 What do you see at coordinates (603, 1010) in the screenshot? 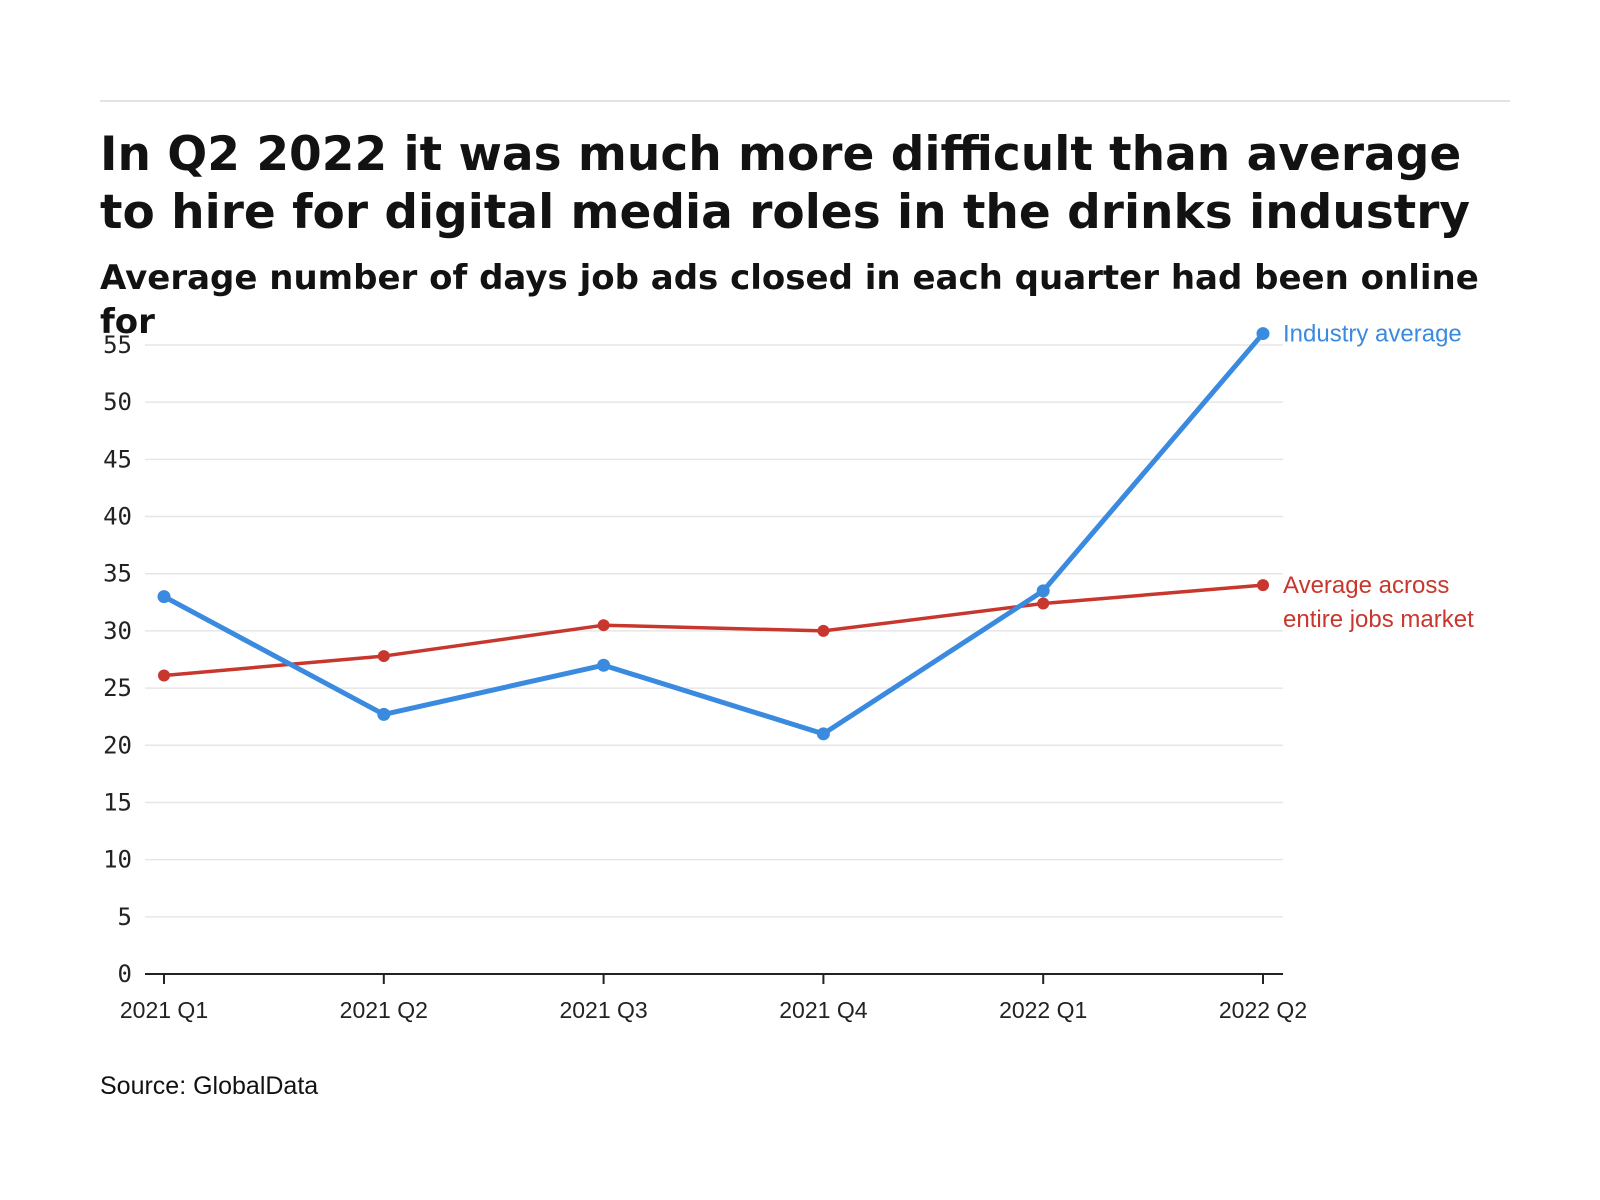
I see `x-tick-label: 2021 Q3` at bounding box center [603, 1010].